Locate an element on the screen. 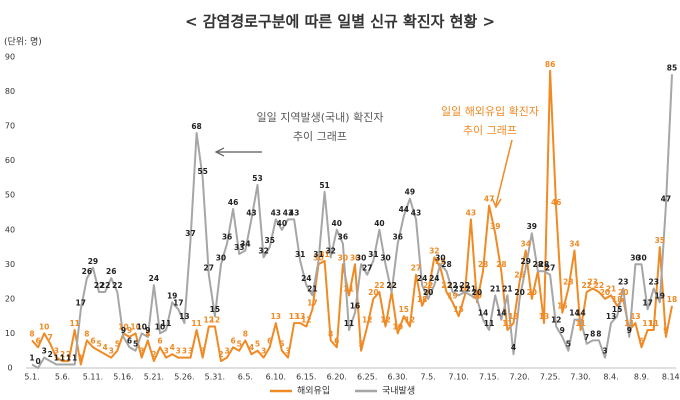 The height and width of the screenshot is (400, 680). x-tick-label: 5.11. is located at coordinates (93, 377).